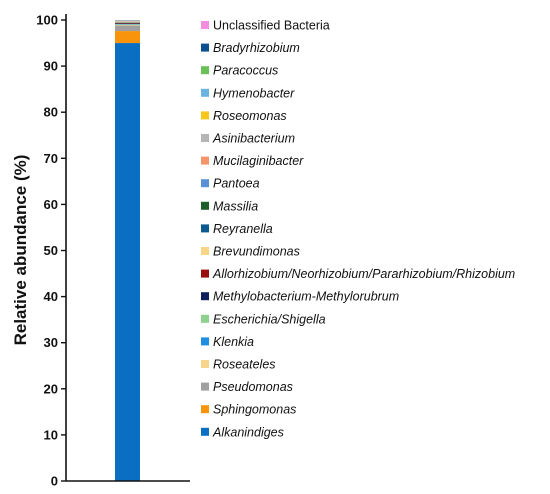  Describe the element at coordinates (127, 37) in the screenshot. I see `bar-segment-sphingomonas` at that location.